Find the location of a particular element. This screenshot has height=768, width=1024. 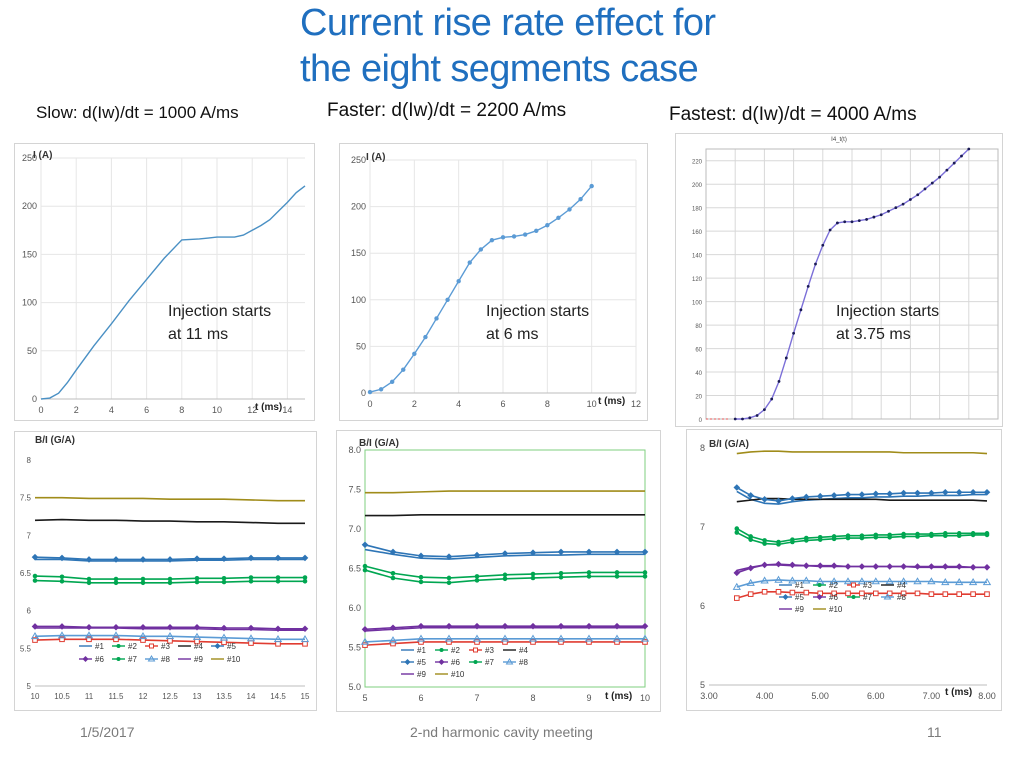

x-tick-label: 4 is located at coordinates (458, 404).